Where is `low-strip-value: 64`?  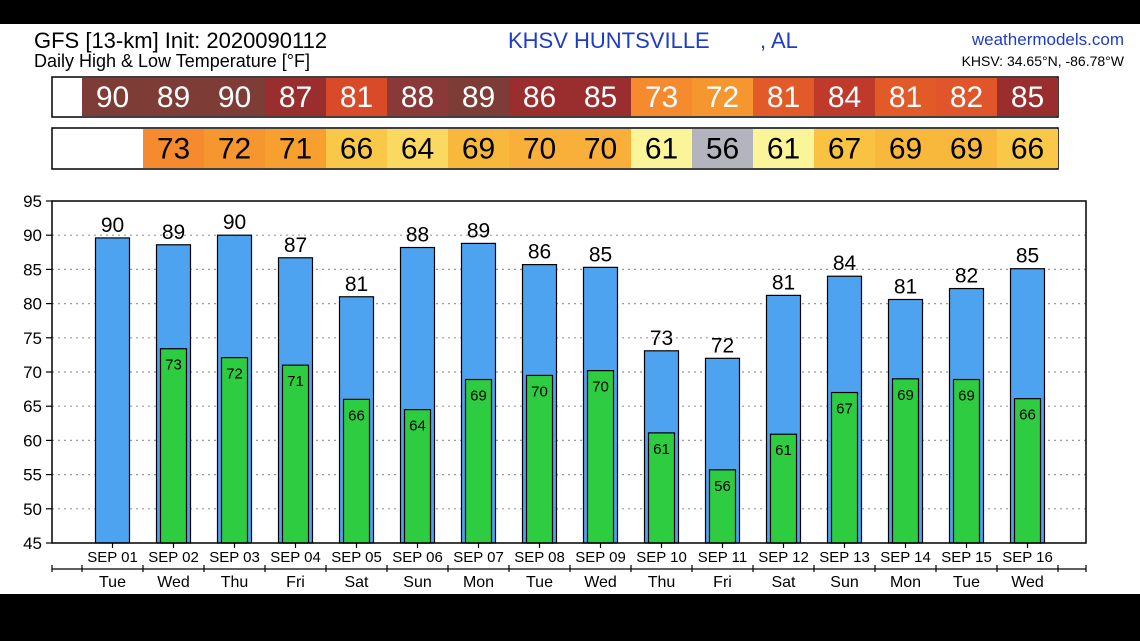 low-strip-value: 64 is located at coordinates (417, 149).